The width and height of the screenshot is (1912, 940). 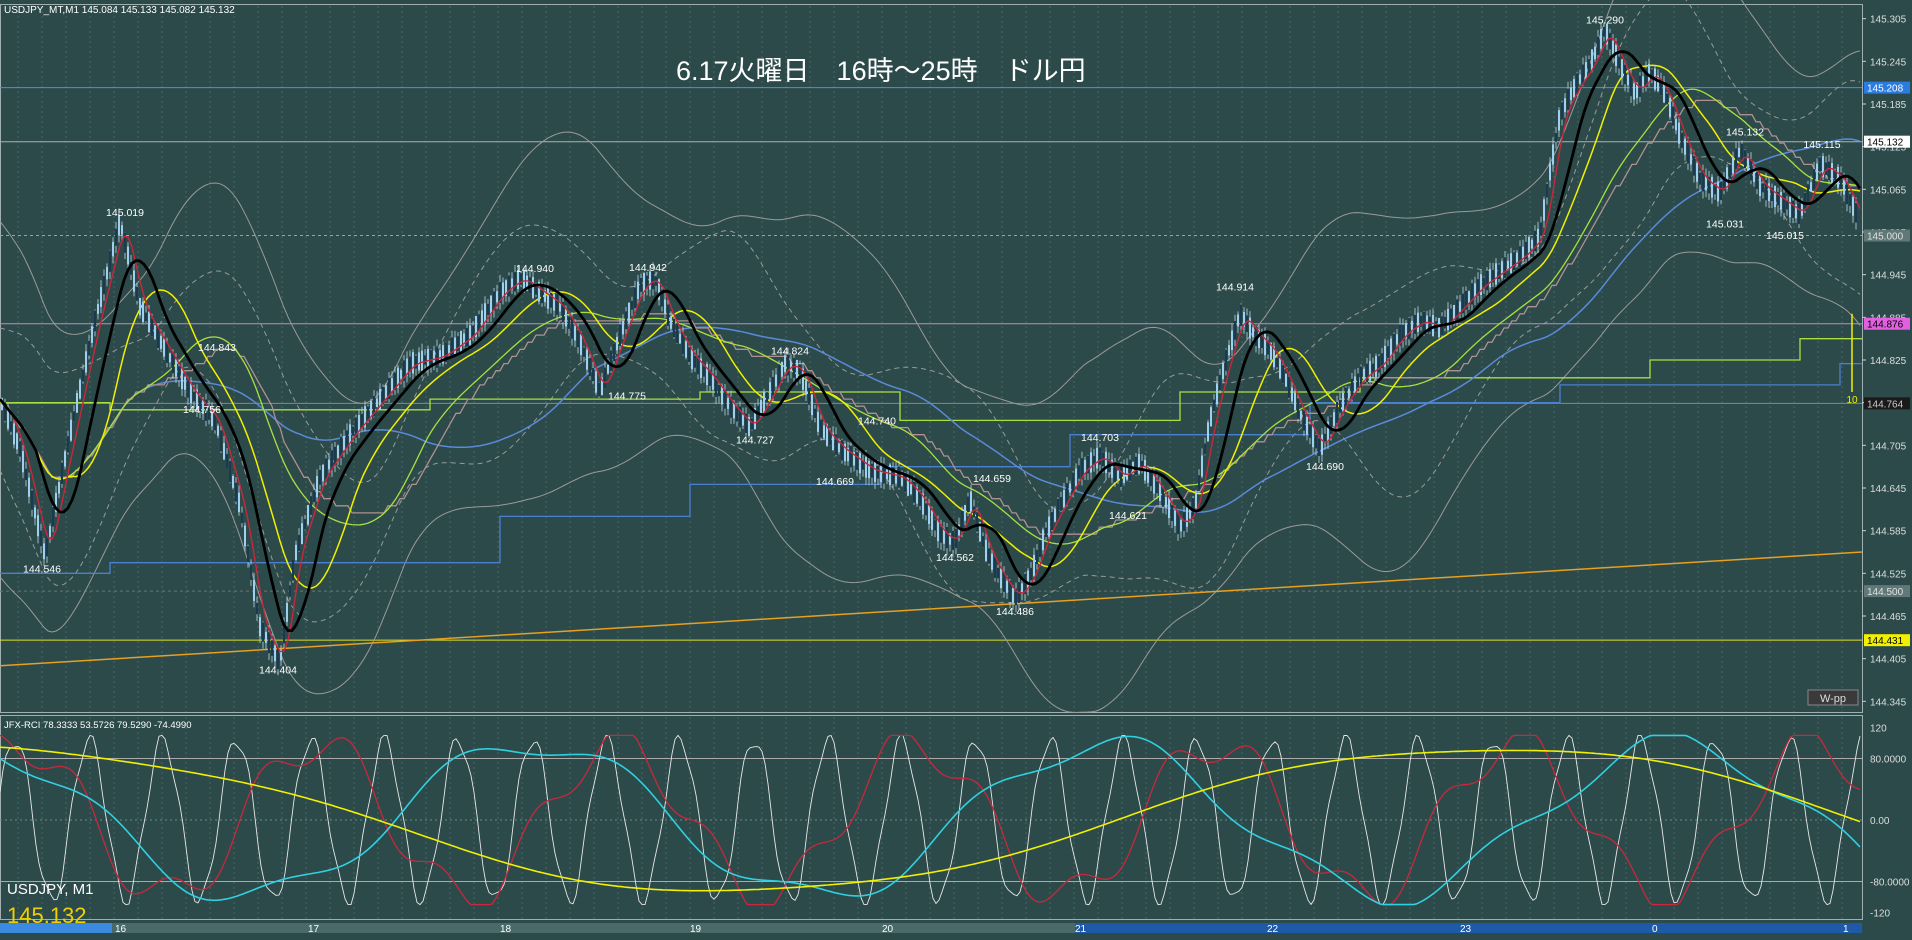 What do you see at coordinates (888, 929) in the screenshot?
I see `time-label: 20` at bounding box center [888, 929].